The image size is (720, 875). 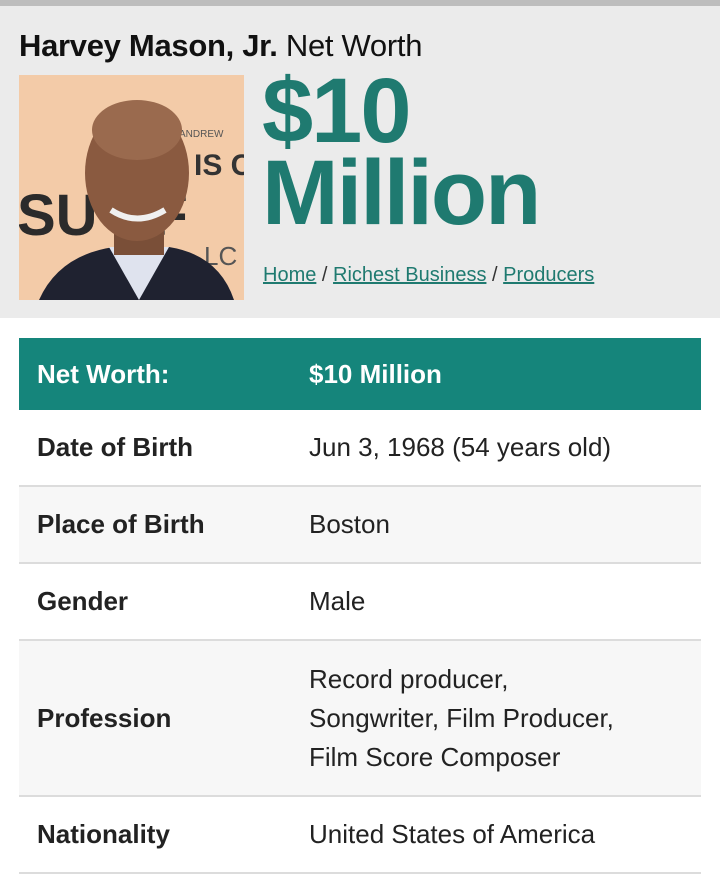 What do you see at coordinates (435, 756) in the screenshot?
I see `profession-line: Film Score Composer` at bounding box center [435, 756].